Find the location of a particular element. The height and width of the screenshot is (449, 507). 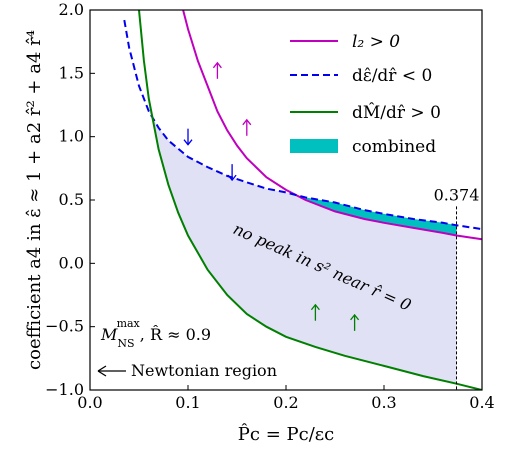

legend-label-dm: dM̂/dr̂ > 0 is located at coordinates (396, 113).